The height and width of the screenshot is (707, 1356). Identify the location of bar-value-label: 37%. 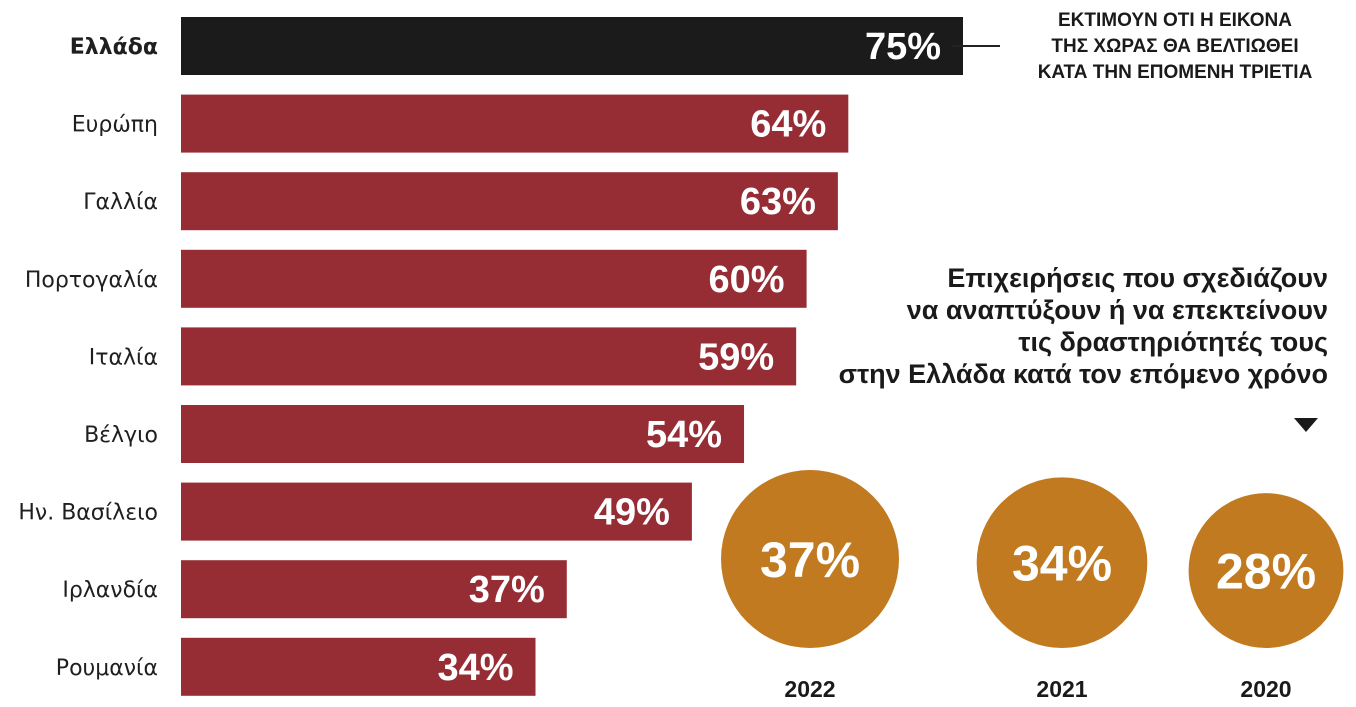
(507, 590).